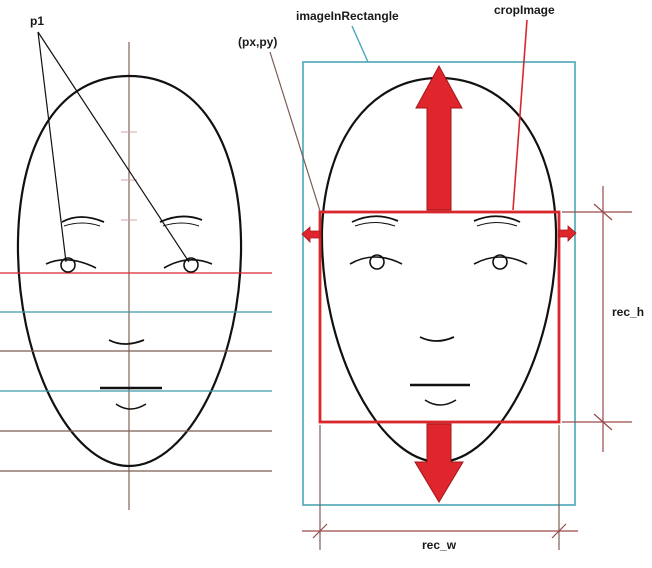  I want to click on left-eyebrow, so click(83, 219).